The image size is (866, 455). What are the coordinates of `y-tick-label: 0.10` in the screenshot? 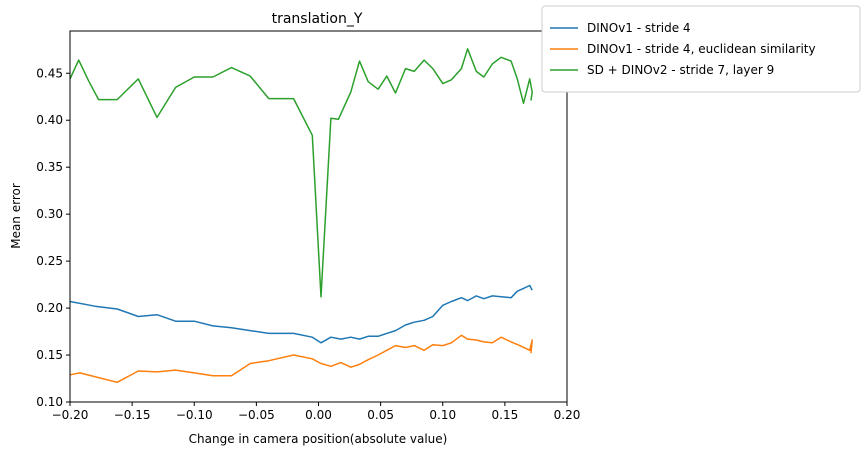 It's located at (49, 402).